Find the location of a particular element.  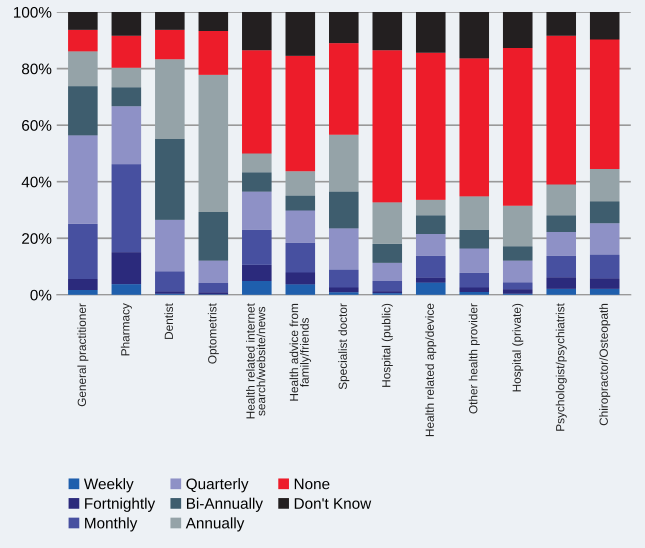

y-tick-label: 20% is located at coordinates (37, 238).